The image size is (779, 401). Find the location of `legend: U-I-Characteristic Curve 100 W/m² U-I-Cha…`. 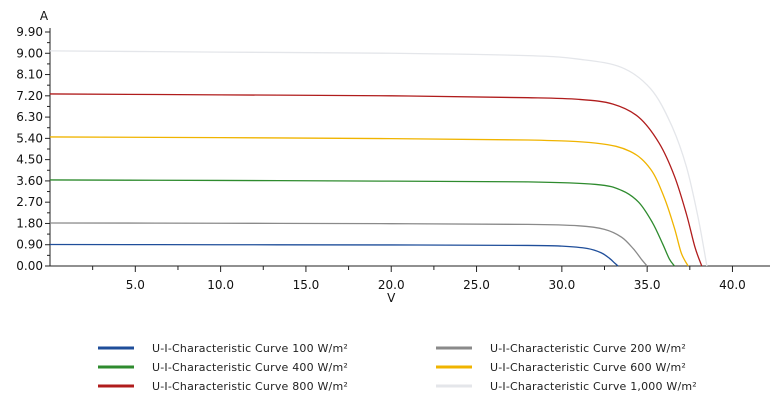

legend: U-I-Characteristic Curve 100 W/m² U-I-Cha… is located at coordinates (397, 367).